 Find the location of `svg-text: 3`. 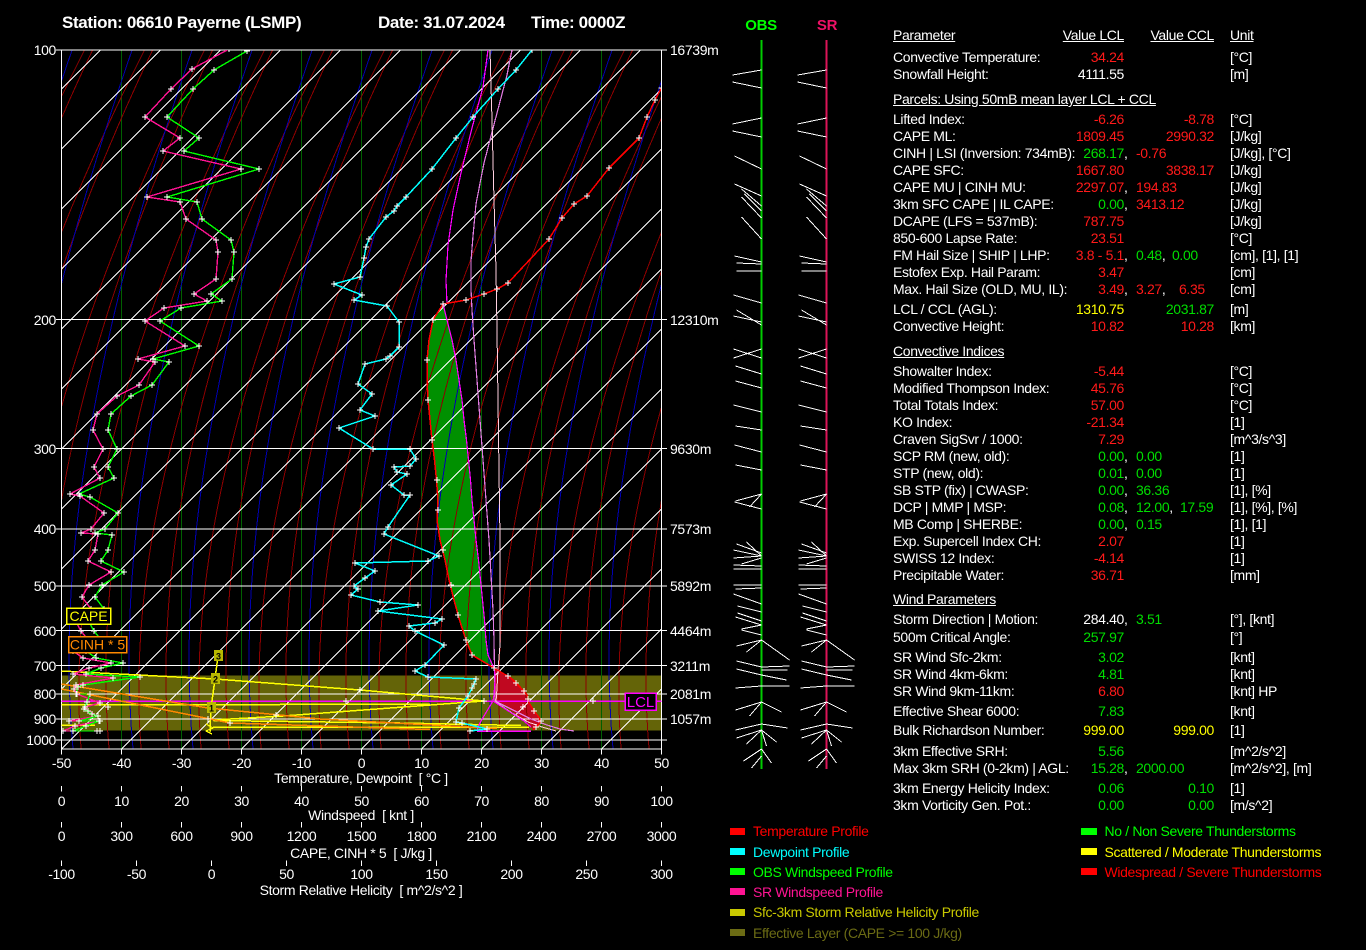

svg-text: 3 is located at coordinates (218, 657).